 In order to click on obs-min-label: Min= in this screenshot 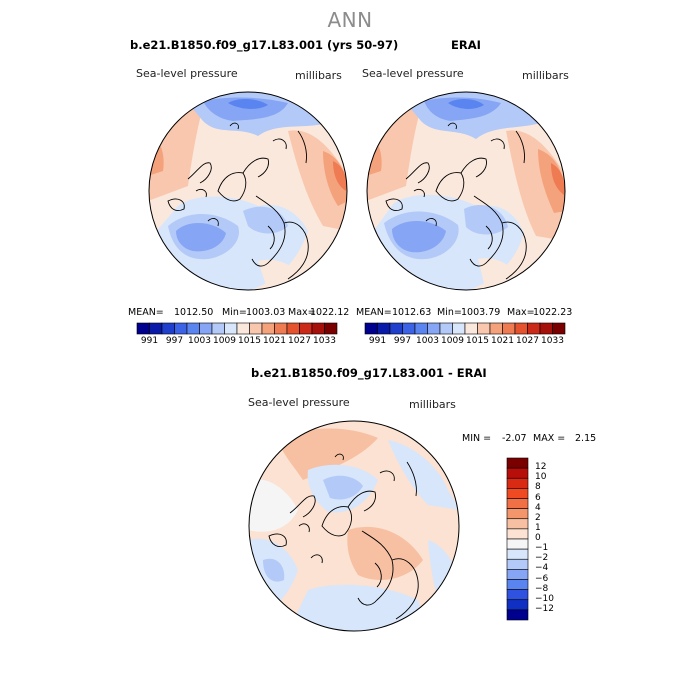, I will do `click(449, 312)`.